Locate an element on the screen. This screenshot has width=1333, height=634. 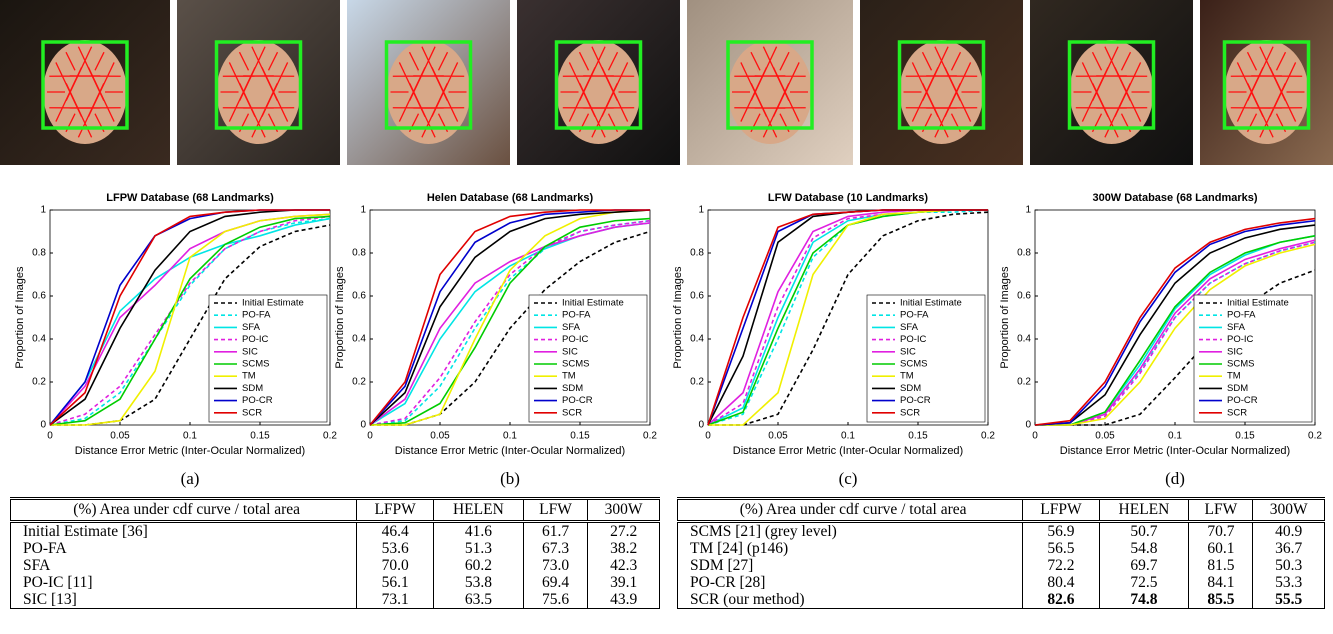
table-cell: LFPW is located at coordinates (1061, 510).